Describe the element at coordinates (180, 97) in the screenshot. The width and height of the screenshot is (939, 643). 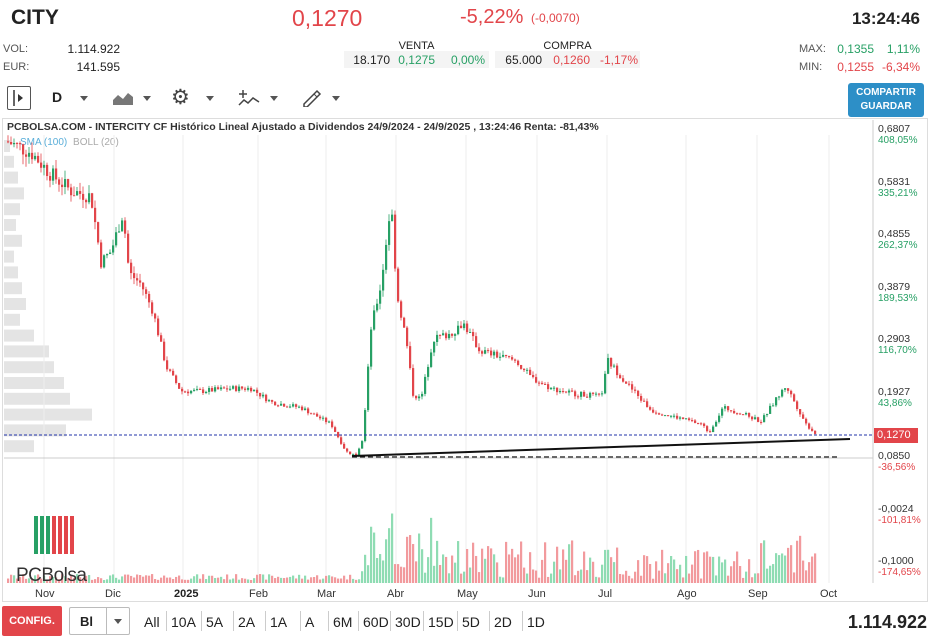
I see `gear-icon: ⚙` at that location.